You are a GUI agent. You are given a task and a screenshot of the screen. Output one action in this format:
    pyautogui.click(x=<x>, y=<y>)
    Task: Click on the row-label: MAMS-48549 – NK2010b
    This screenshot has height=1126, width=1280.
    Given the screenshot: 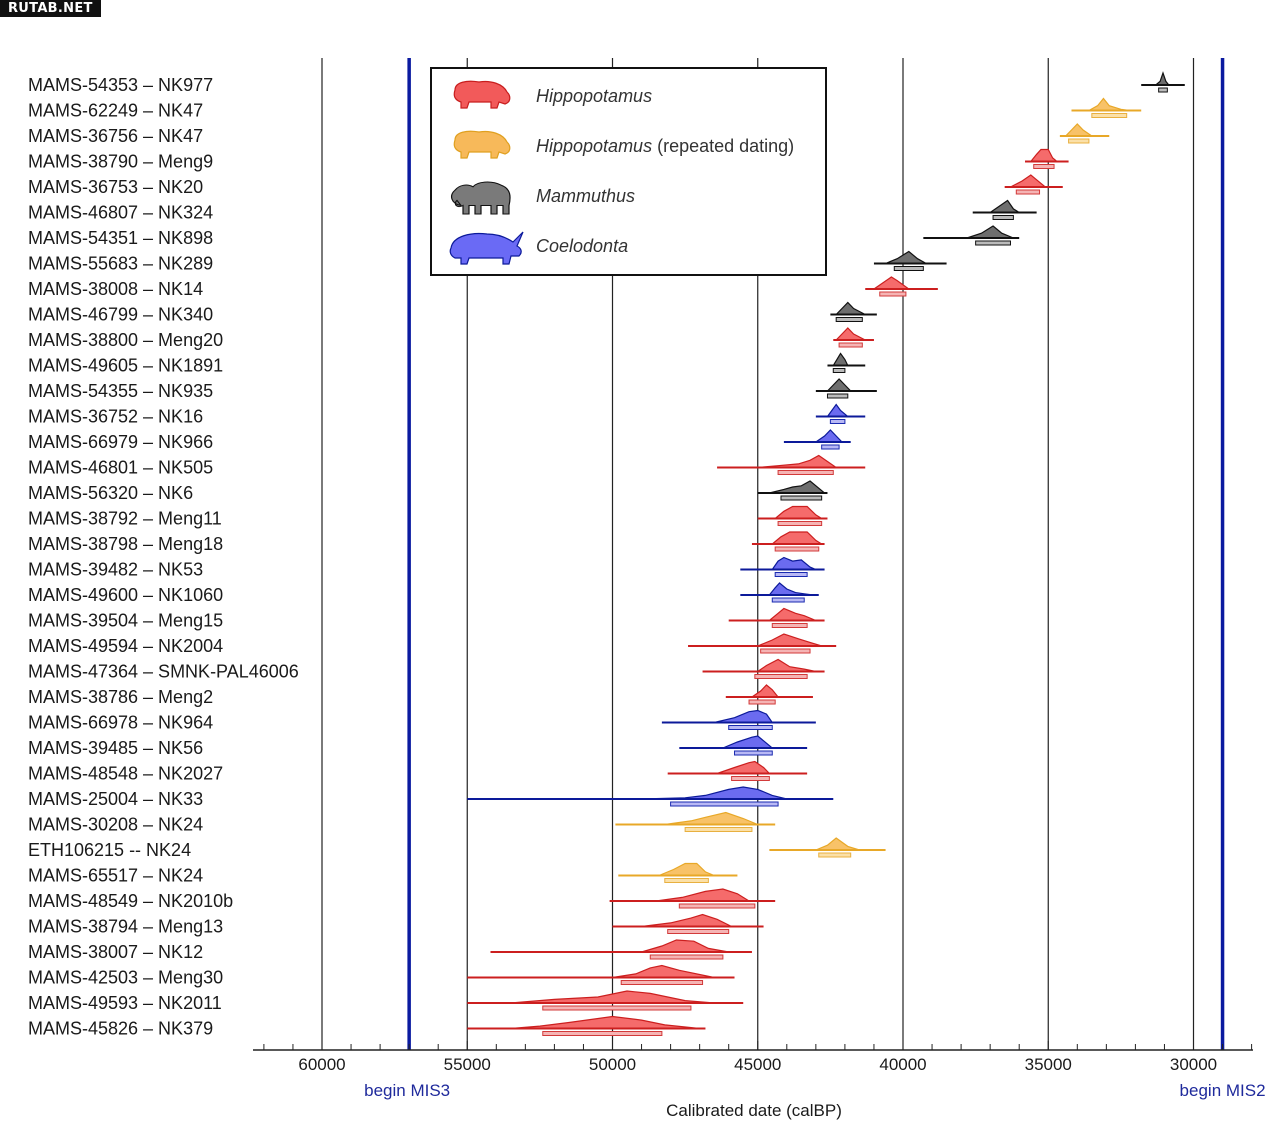 What is the action you would take?
    pyautogui.click(x=130, y=901)
    